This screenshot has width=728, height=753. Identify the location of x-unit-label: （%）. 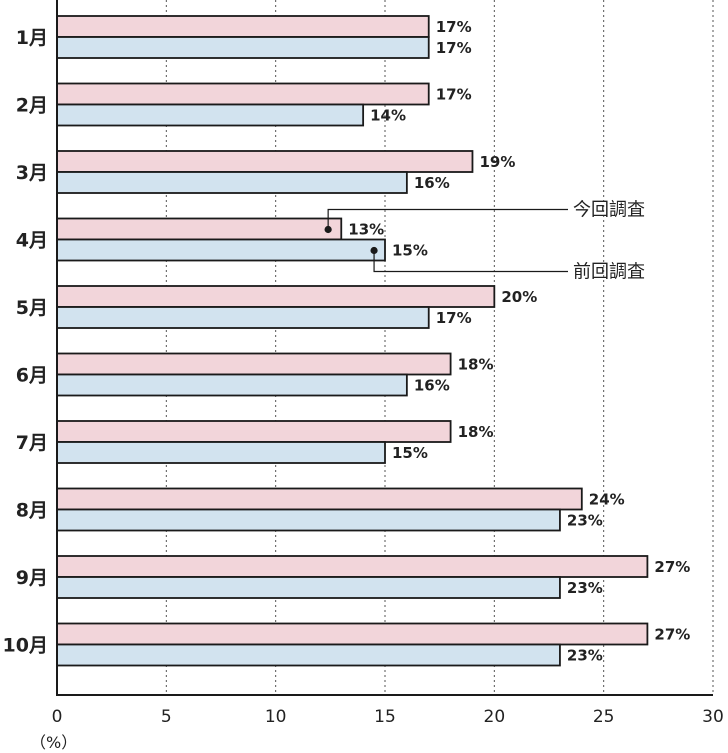
(53, 742).